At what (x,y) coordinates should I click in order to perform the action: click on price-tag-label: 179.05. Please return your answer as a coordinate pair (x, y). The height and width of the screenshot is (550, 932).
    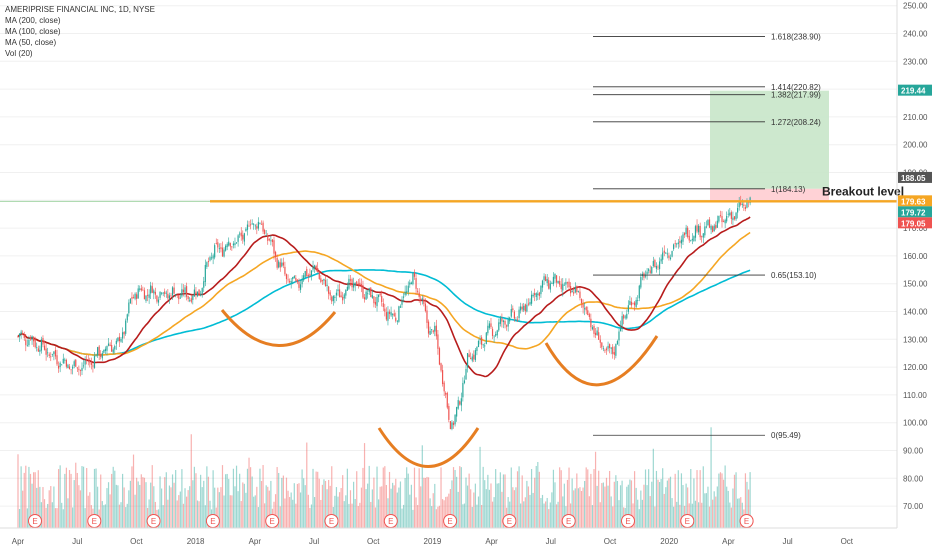
    Looking at the image, I should click on (913, 223).